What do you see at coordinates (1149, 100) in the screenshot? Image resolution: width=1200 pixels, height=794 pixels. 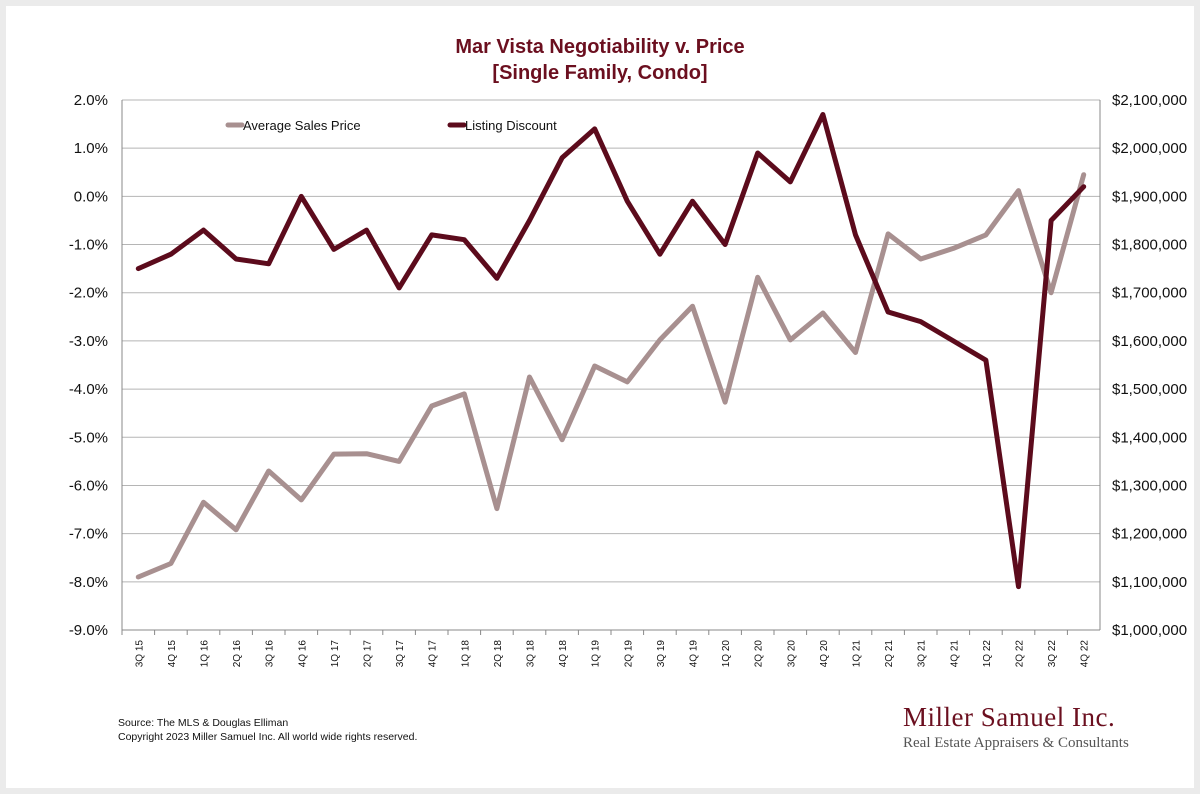 I see `right-tick-label: $2,100,000` at bounding box center [1149, 100].